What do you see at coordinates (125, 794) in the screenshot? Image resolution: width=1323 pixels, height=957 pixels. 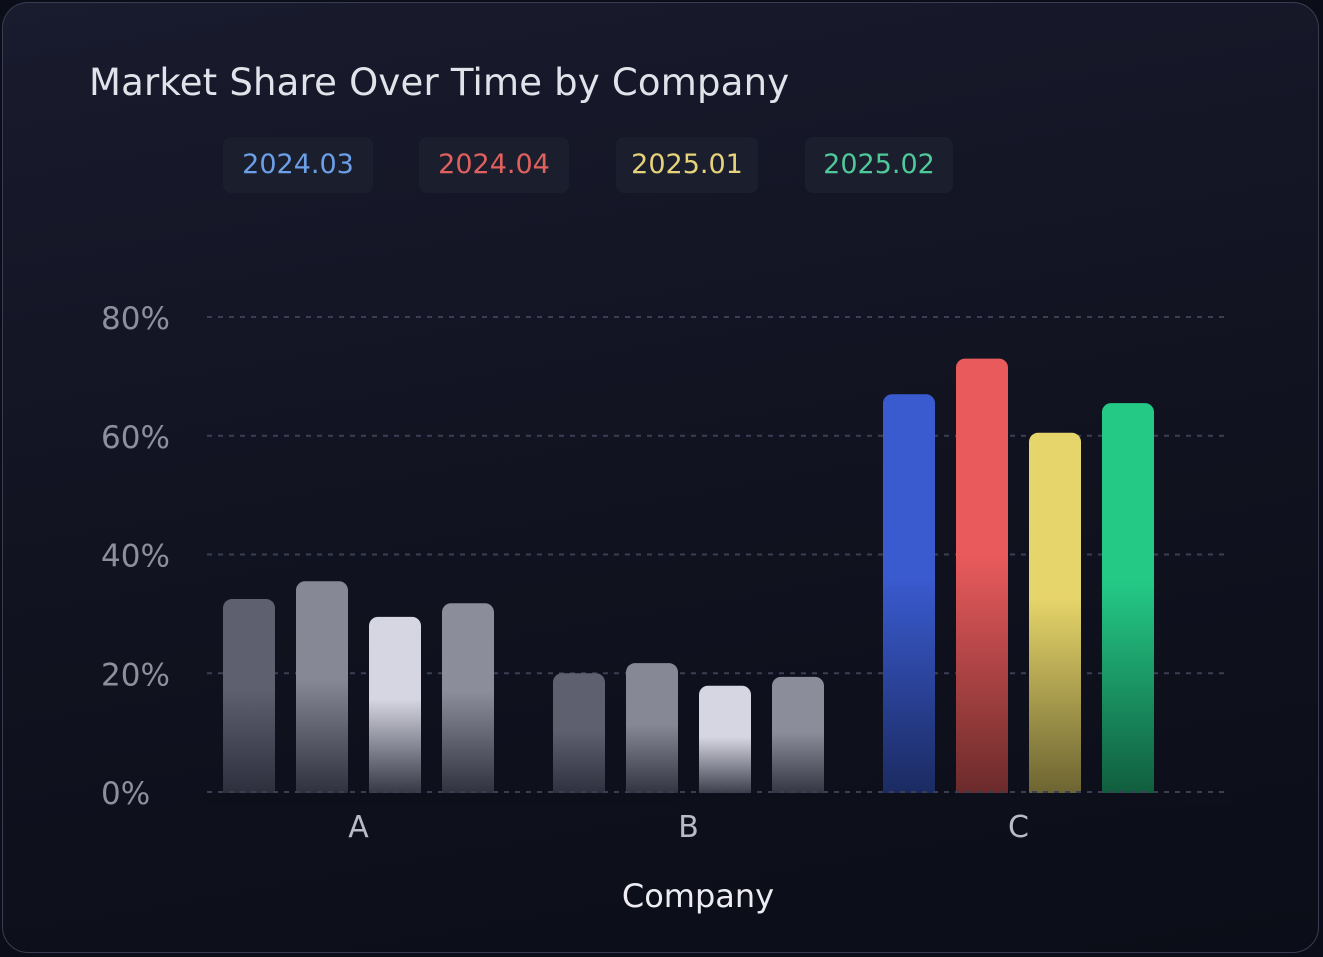 I see `y-tick-label: 0%` at bounding box center [125, 794].